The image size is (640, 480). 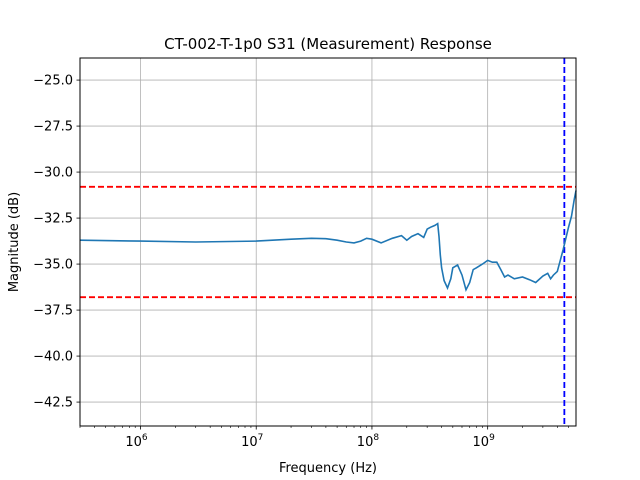 What do you see at coordinates (53, 403) in the screenshot?
I see `y-tick-label: −42.5` at bounding box center [53, 403].